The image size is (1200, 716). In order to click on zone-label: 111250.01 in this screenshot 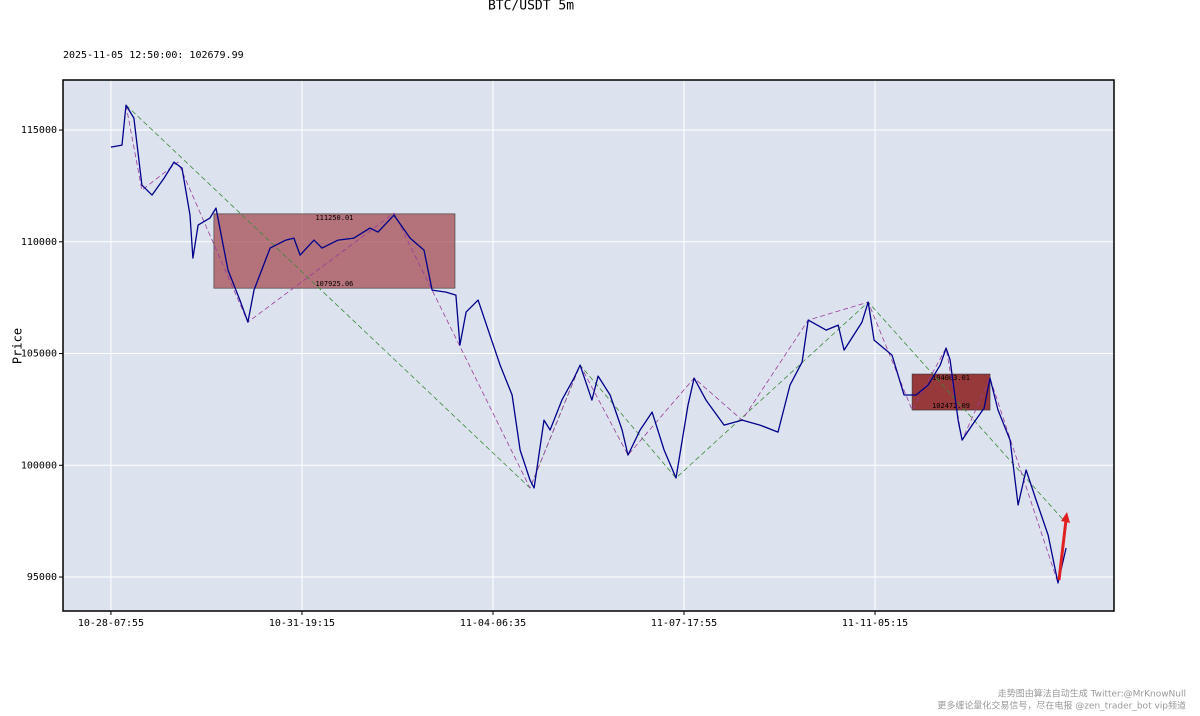, I will do `click(334, 218)`.